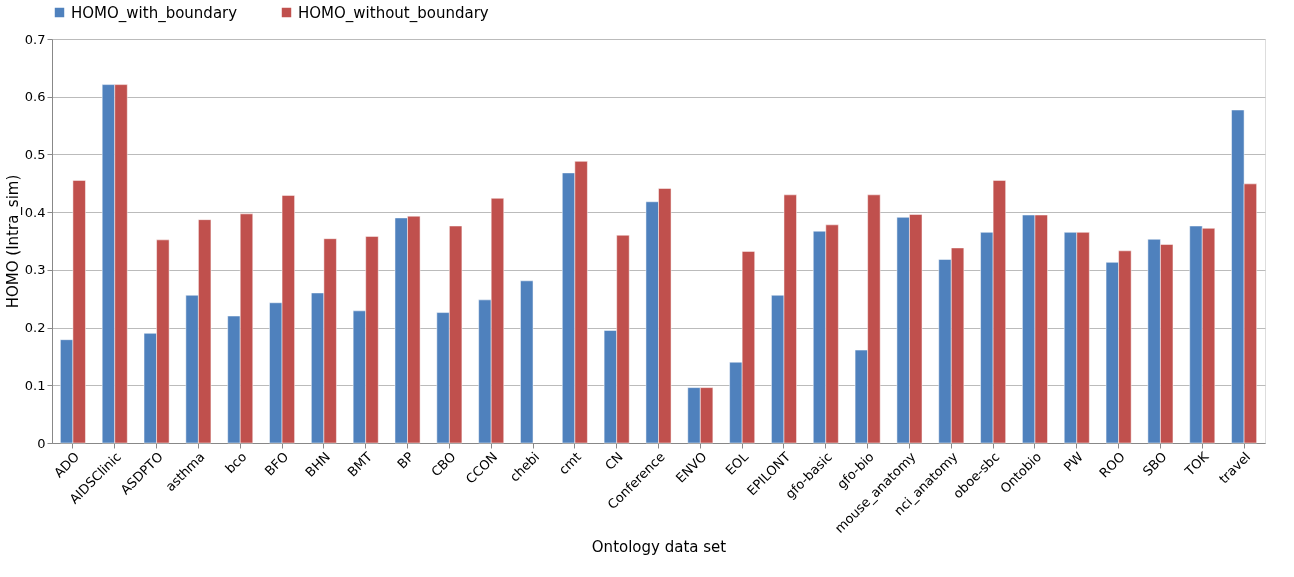 The width and height of the screenshot is (1294, 577). What do you see at coordinates (737, 463) in the screenshot?
I see `x-tick-label: EOL` at bounding box center [737, 463].